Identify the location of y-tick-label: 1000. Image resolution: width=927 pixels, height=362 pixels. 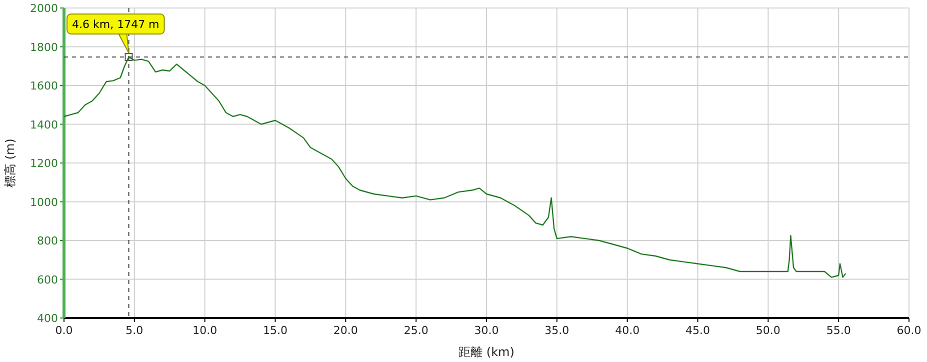
(44, 202).